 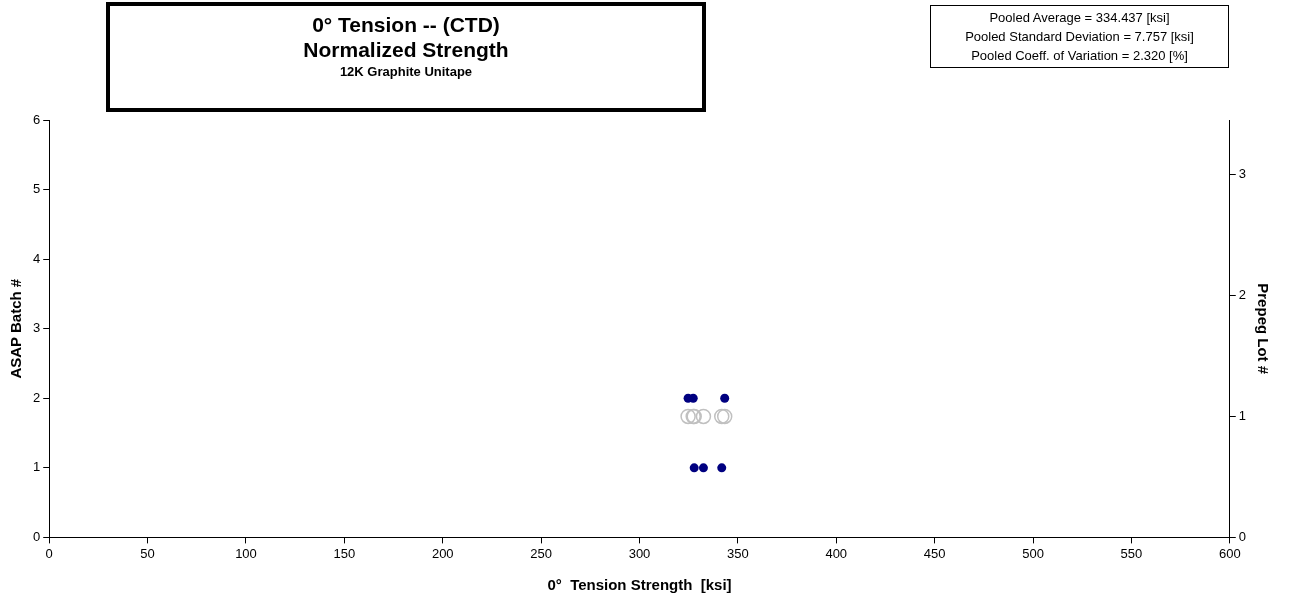 I want to click on x-tick-label: 550, so click(x=1131, y=553).